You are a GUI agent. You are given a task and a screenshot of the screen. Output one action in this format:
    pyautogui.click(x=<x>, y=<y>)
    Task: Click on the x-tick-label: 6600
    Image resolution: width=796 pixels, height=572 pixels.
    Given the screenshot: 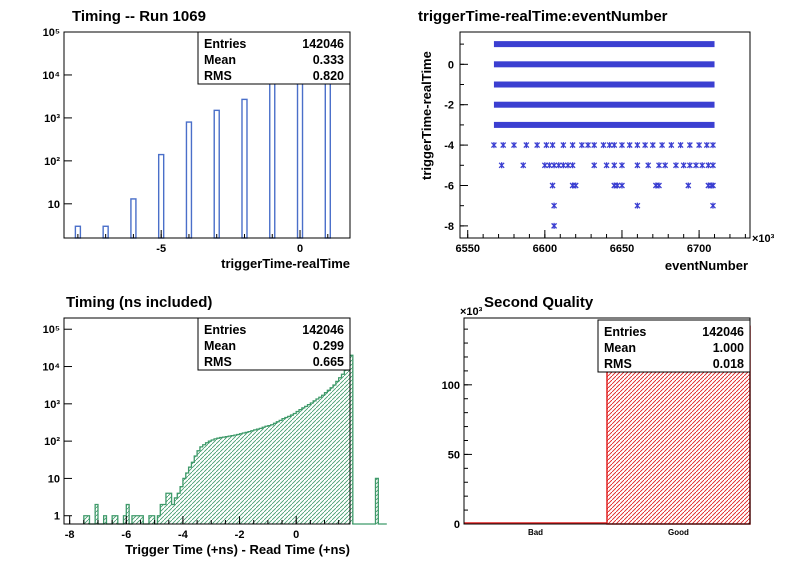 What is the action you would take?
    pyautogui.click(x=545, y=249)
    